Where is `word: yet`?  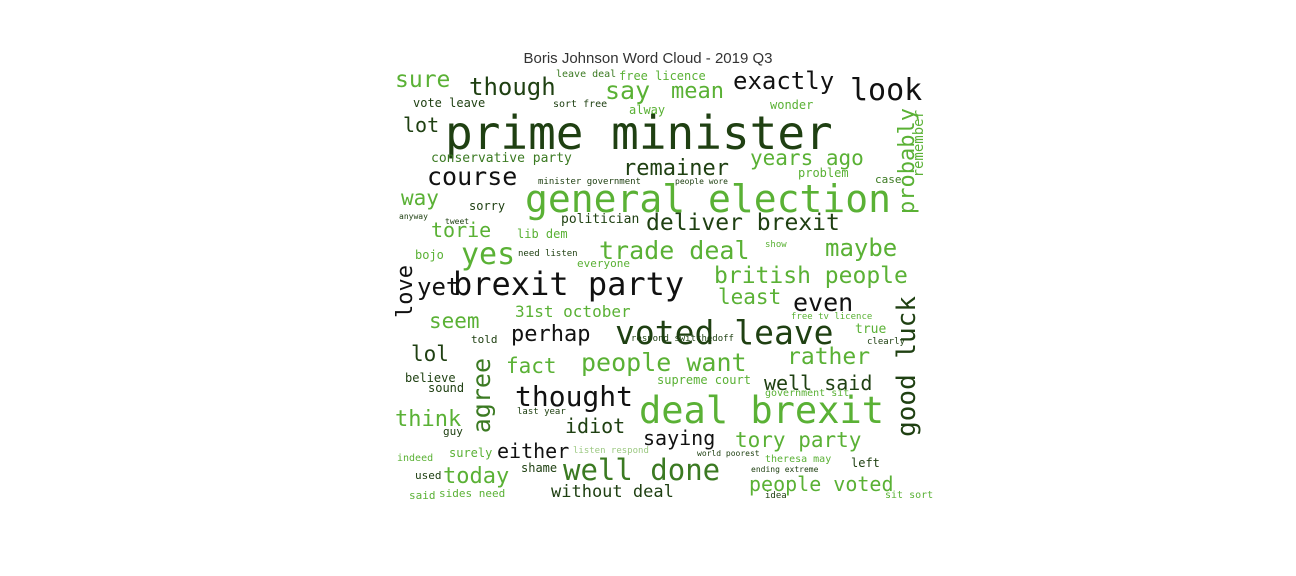 word: yet is located at coordinates (439, 287).